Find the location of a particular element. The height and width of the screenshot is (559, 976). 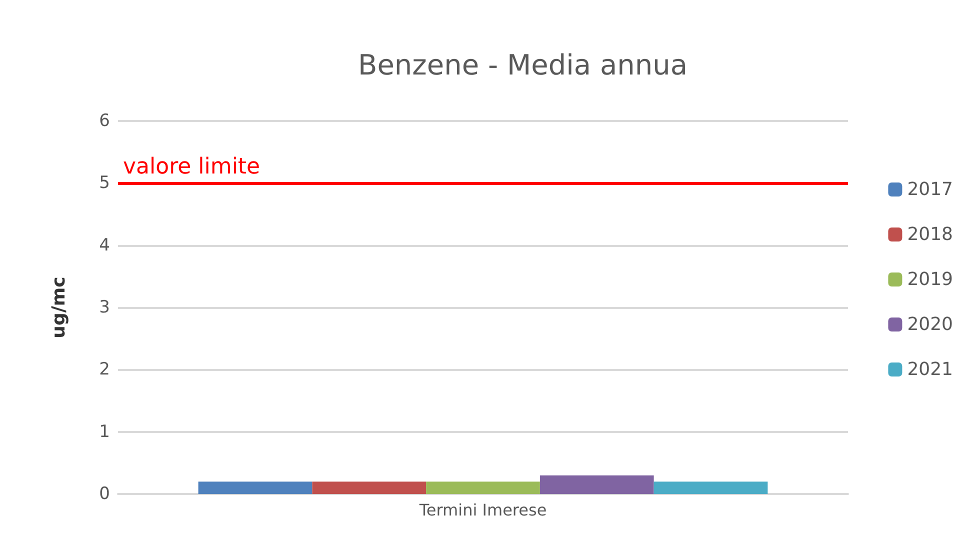

legend-label: 2019 is located at coordinates (930, 279).